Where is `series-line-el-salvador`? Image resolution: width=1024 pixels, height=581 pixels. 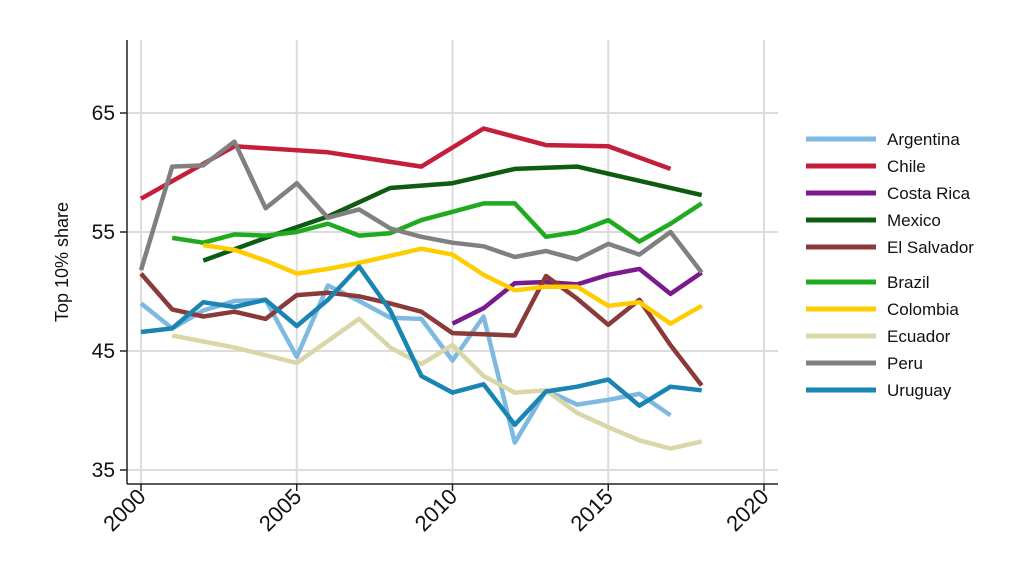
series-line-el-salvador is located at coordinates (421, 329).